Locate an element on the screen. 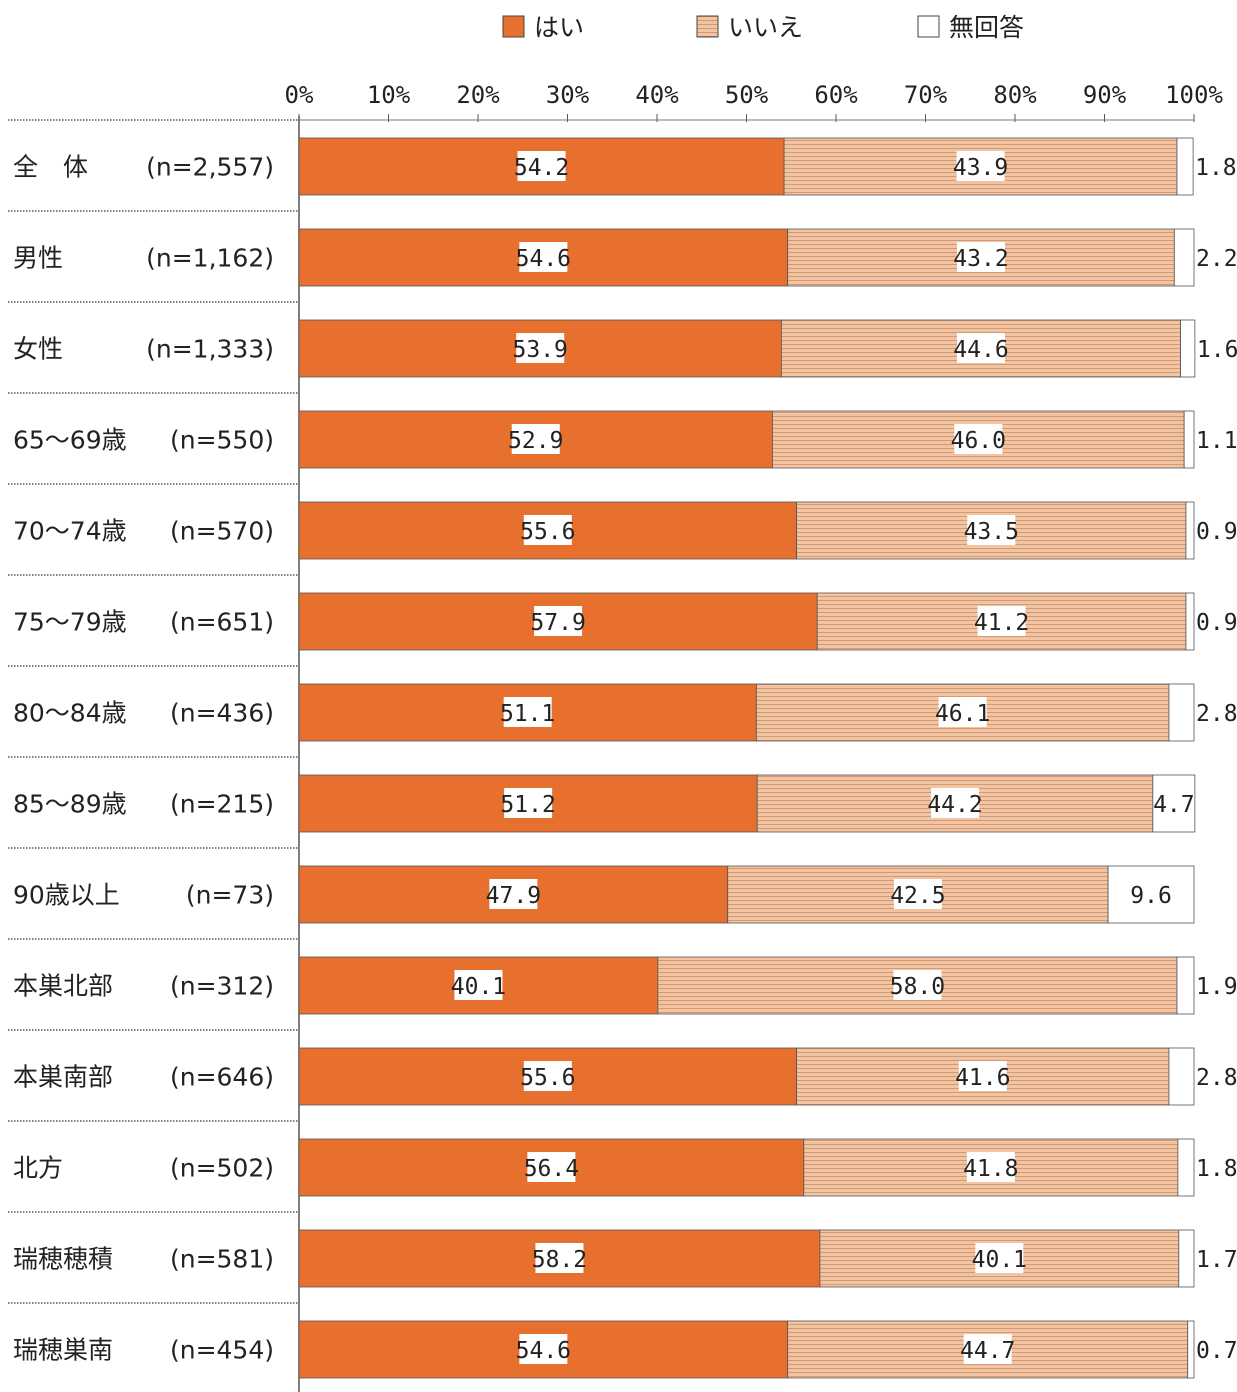 The width and height of the screenshot is (1237, 1392). legend-label-1: はい is located at coordinates (559, 27).